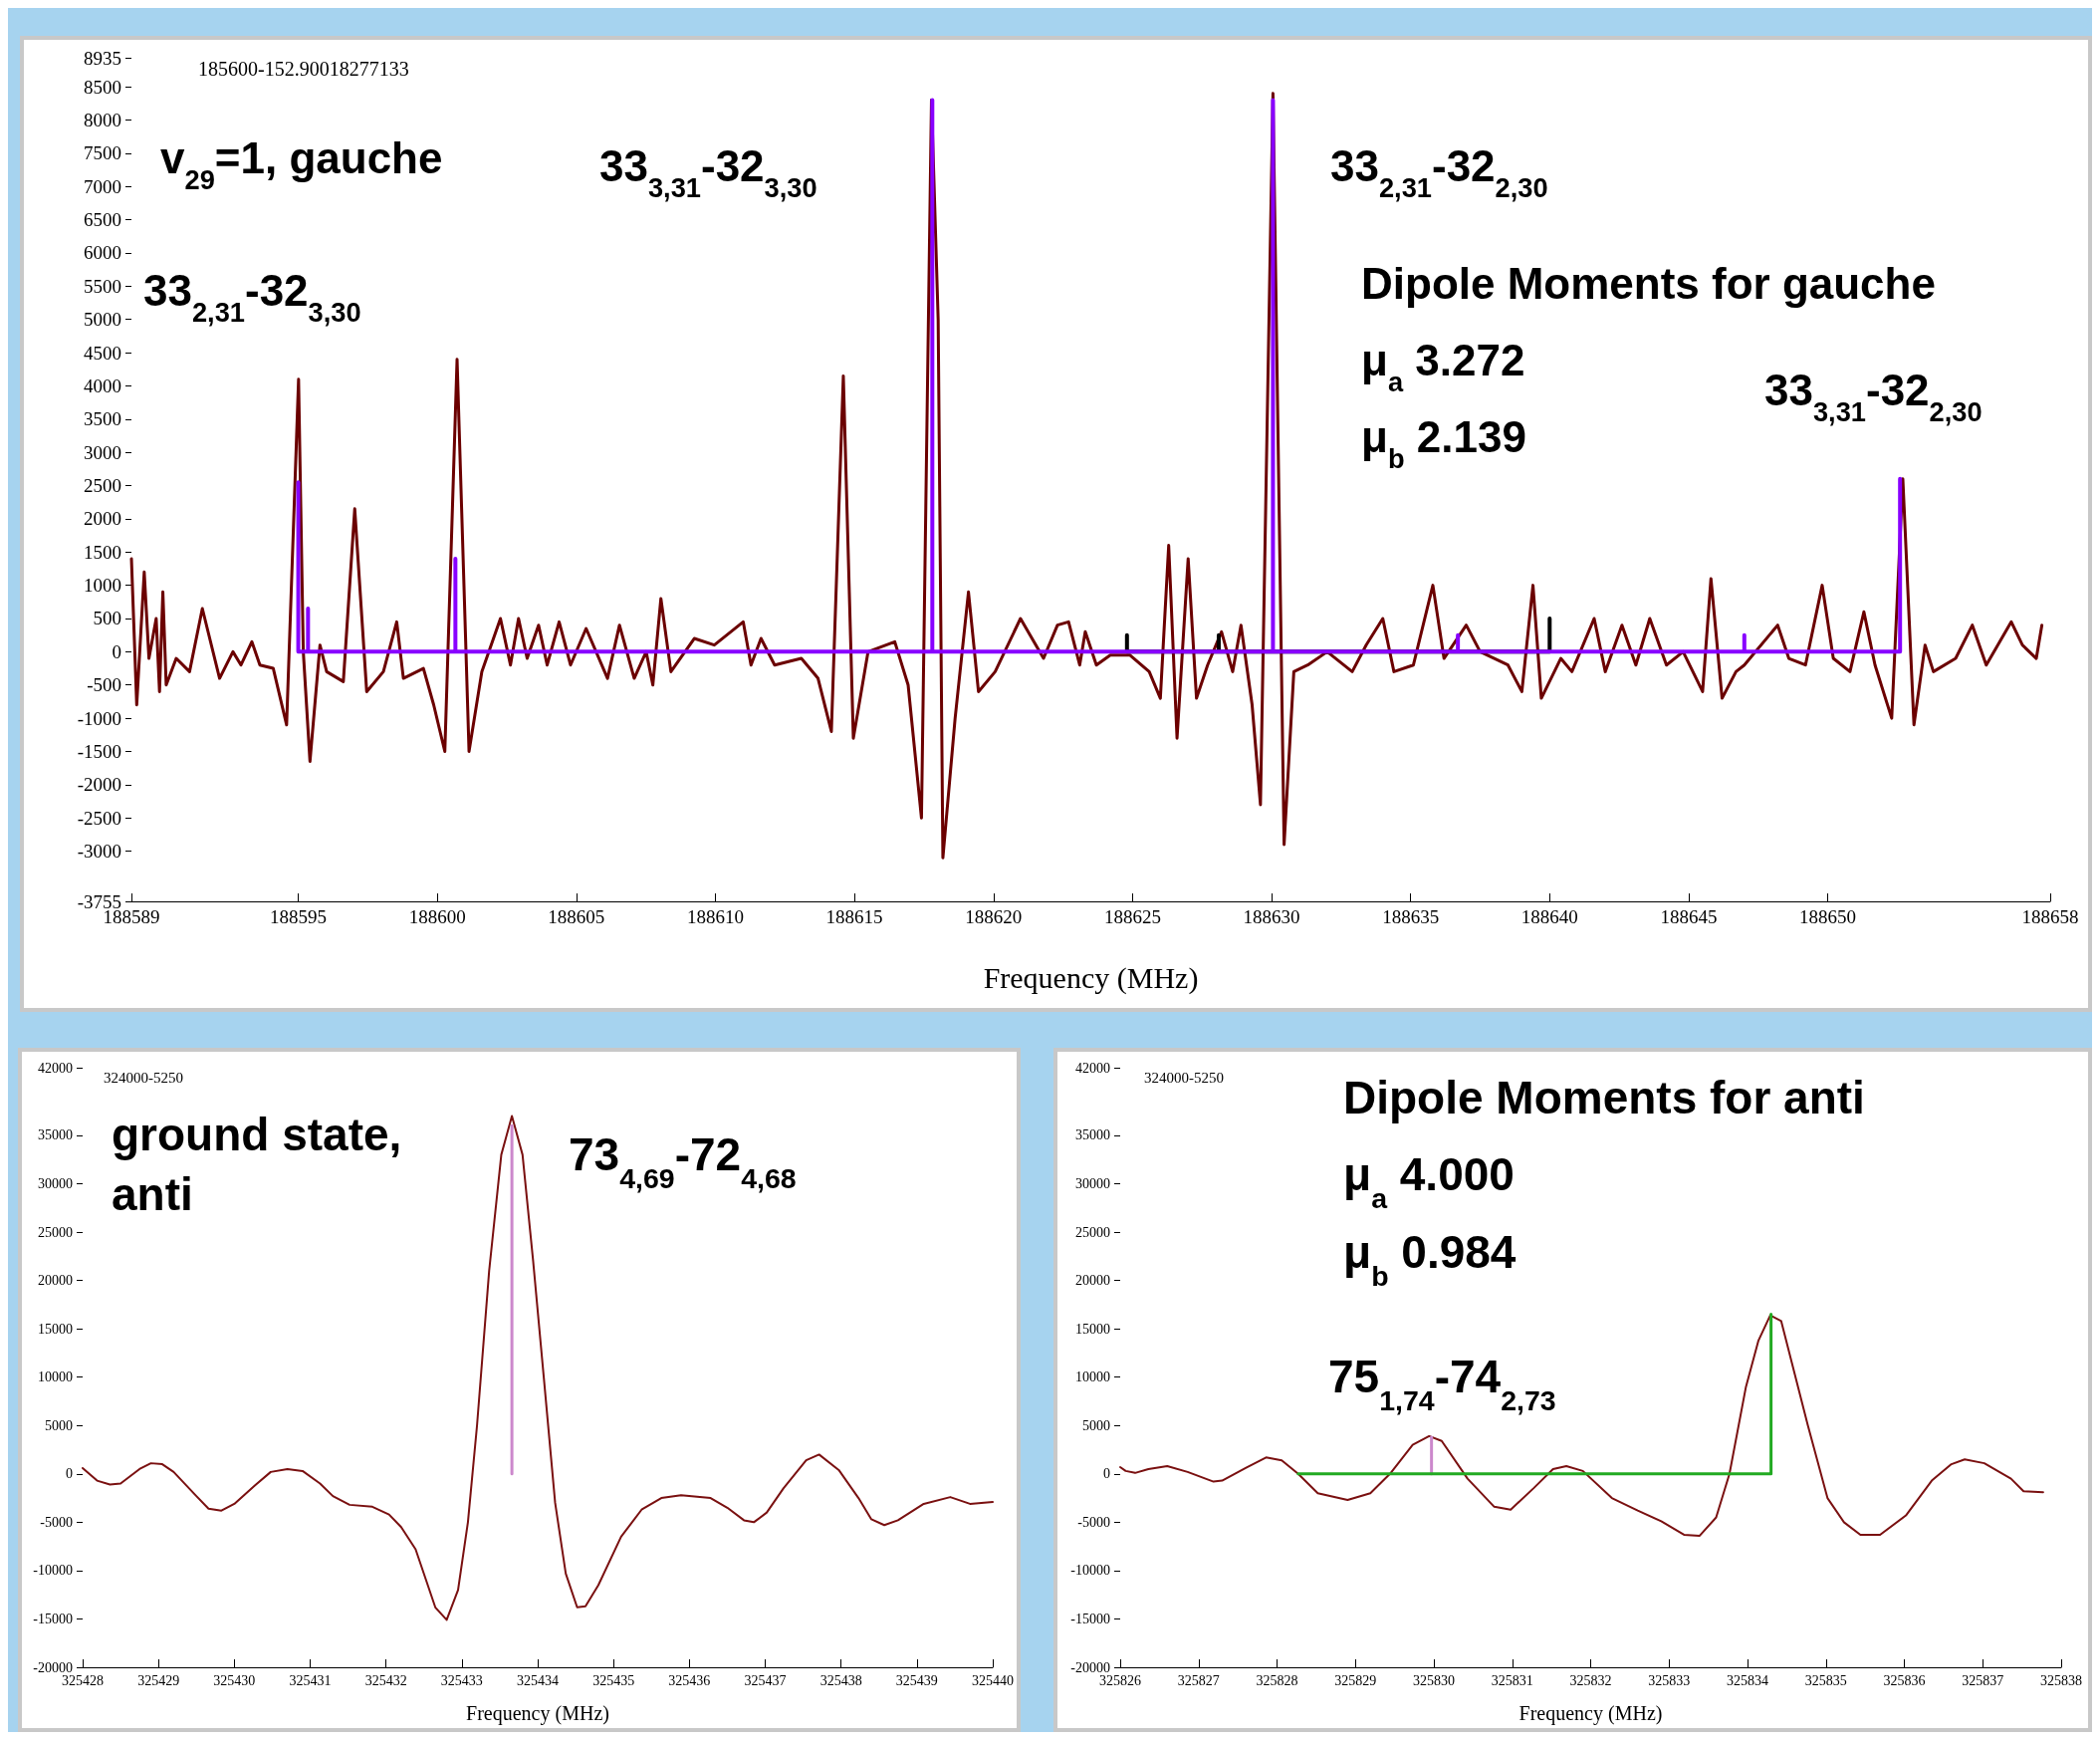  I want to click on annotation: 185600-152.90018277133, so click(303, 69).